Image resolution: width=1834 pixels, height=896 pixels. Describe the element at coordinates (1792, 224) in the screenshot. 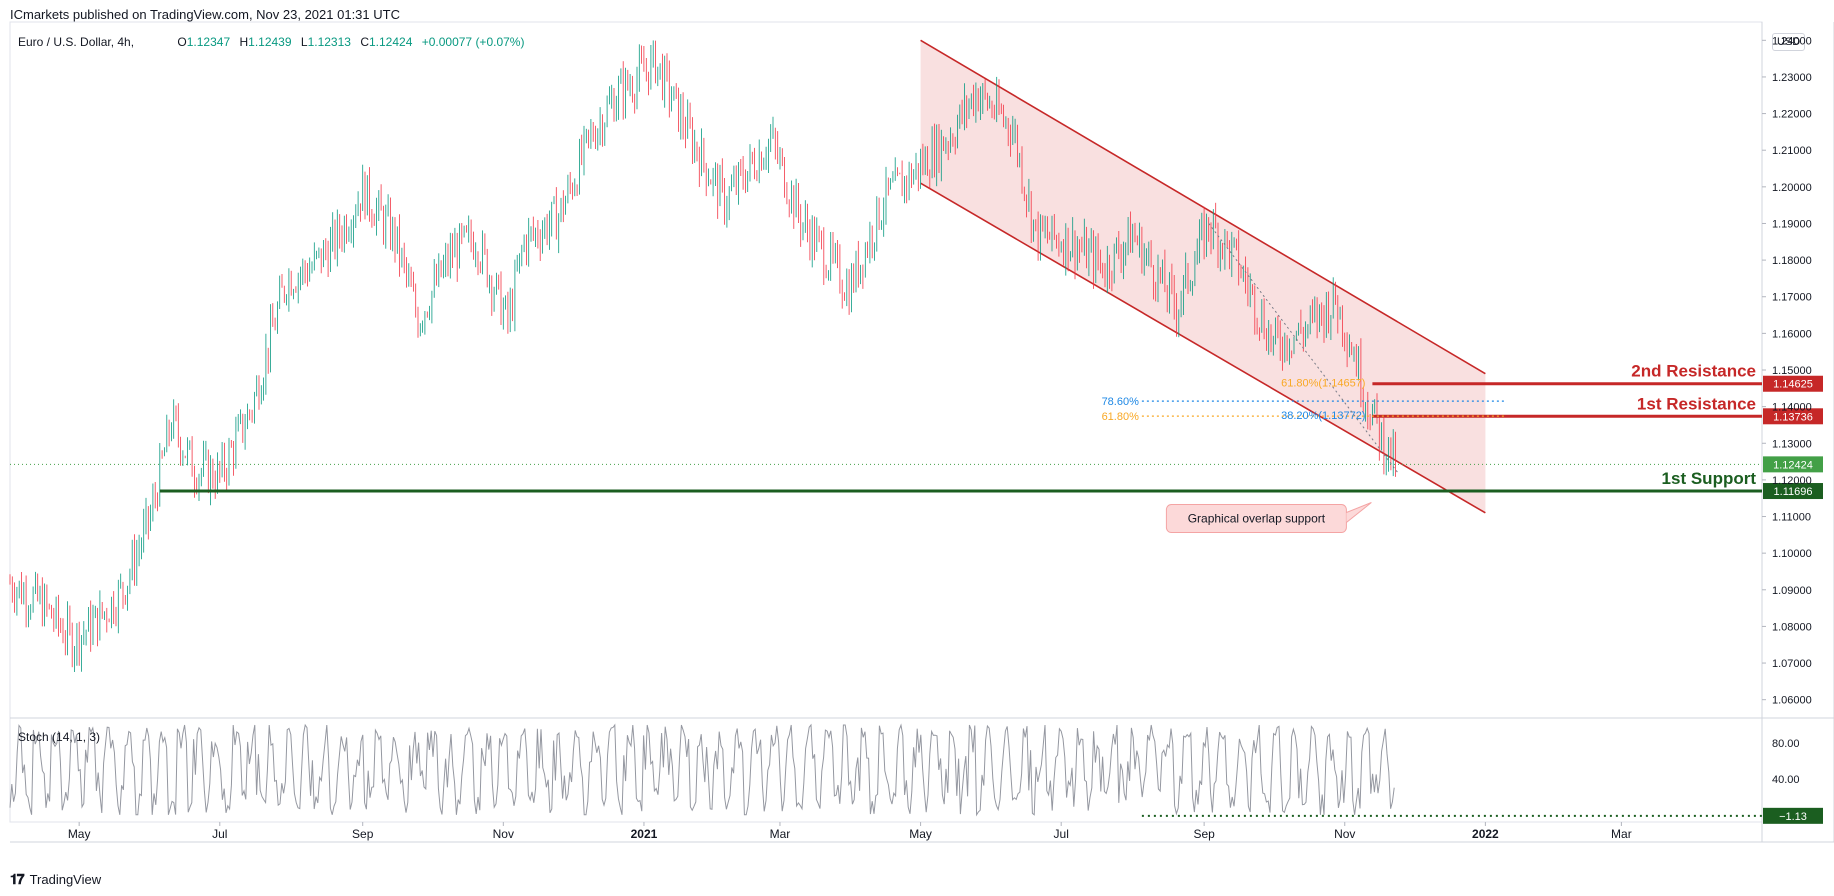

I see `price-tick-label: 1.19000` at that location.